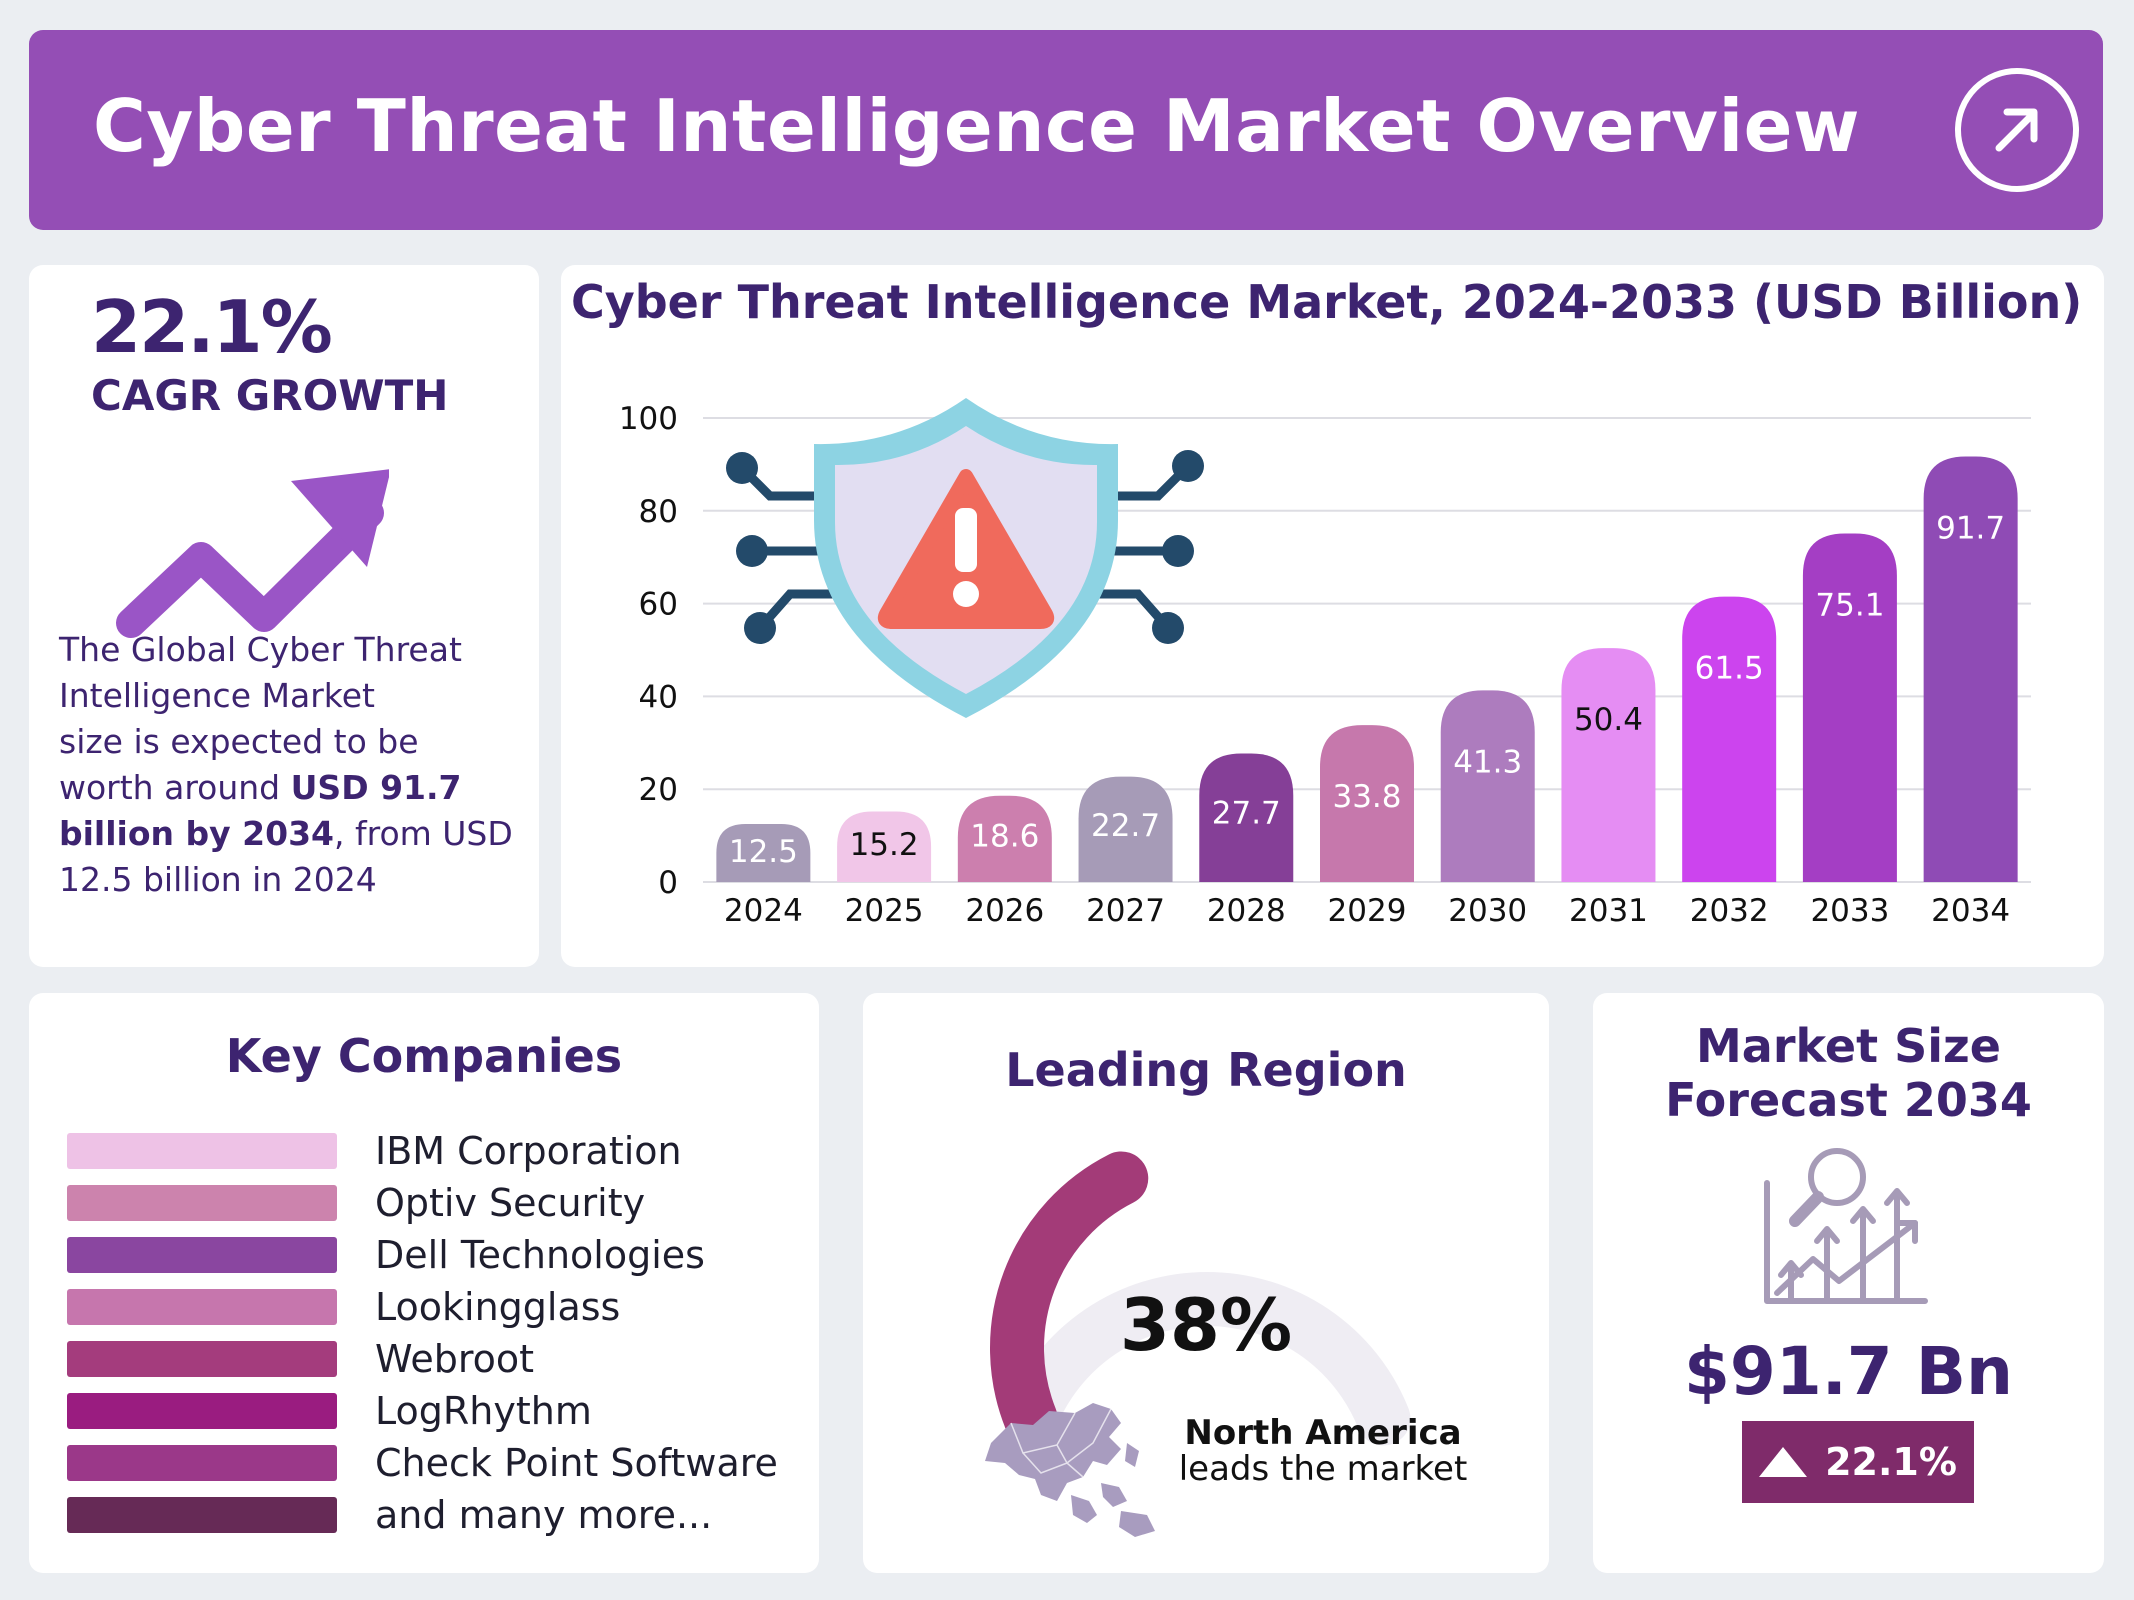 Image resolution: width=2134 pixels, height=1600 pixels. I want to click on y-tick-label: 100, so click(648, 419).